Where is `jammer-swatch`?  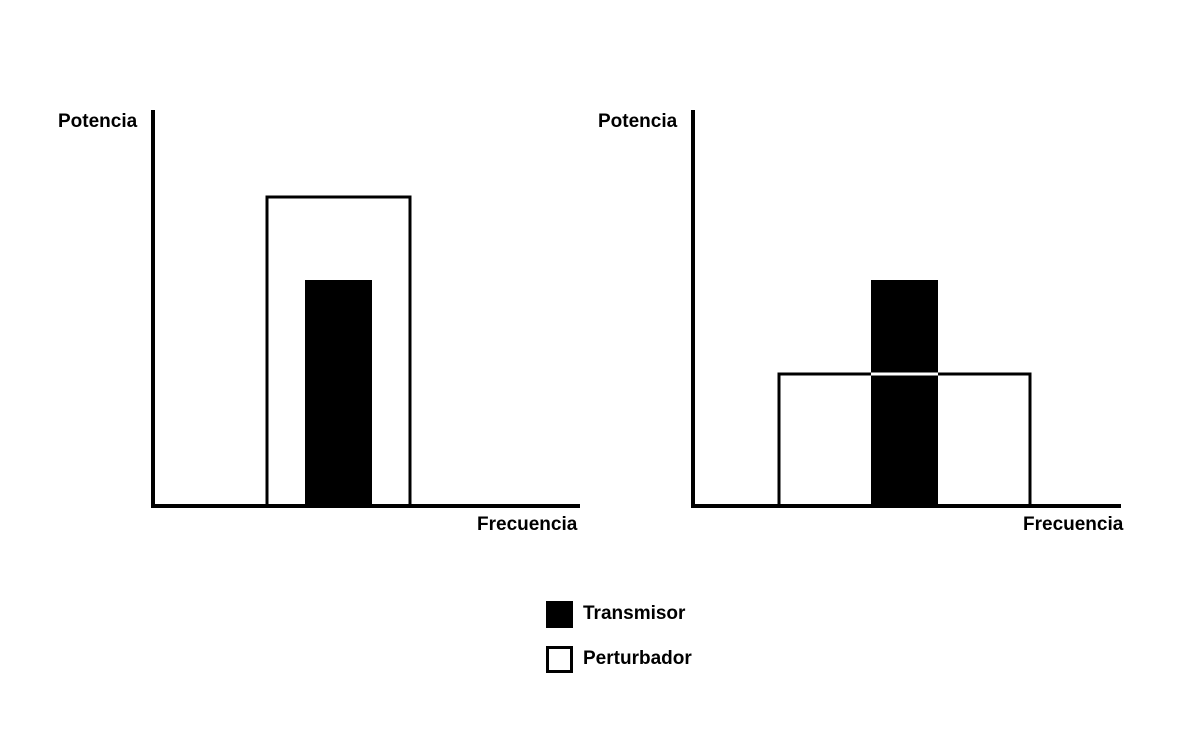
jammer-swatch is located at coordinates (559, 659).